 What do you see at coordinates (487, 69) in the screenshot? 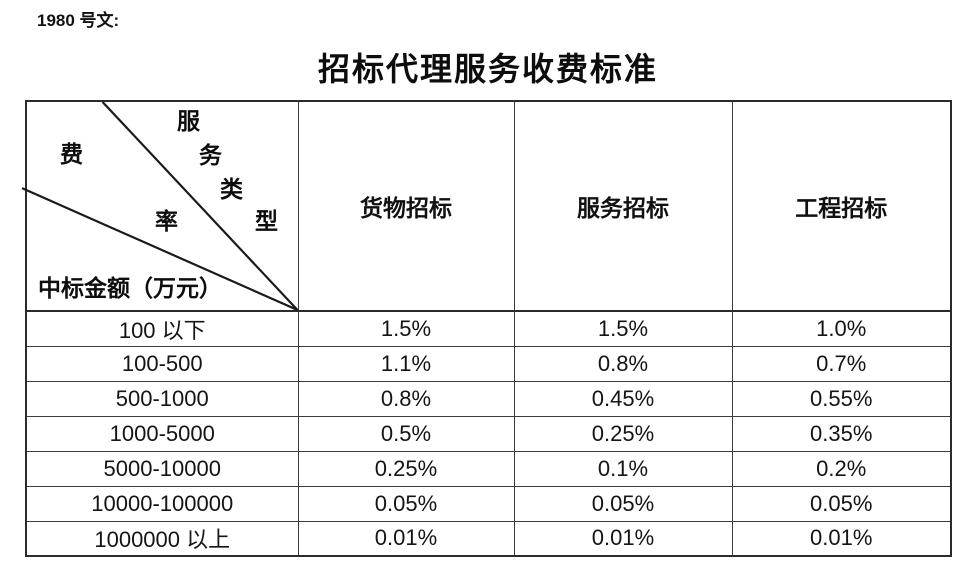
I see `page-title: 招标代理服务收费标准` at bounding box center [487, 69].